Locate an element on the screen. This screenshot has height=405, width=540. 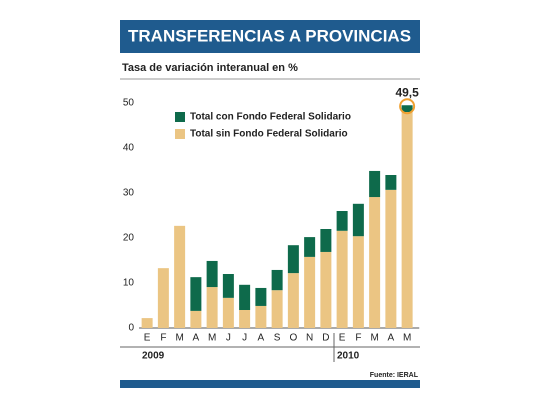
x-tick-label: S is located at coordinates (277, 338).